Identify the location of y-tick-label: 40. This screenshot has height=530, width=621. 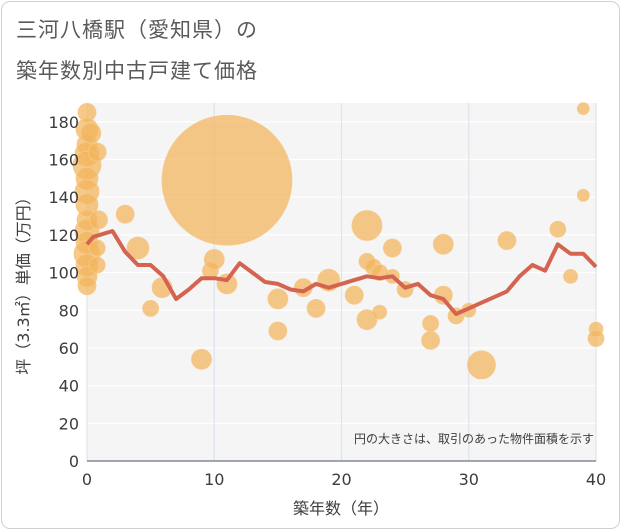
(69, 386).